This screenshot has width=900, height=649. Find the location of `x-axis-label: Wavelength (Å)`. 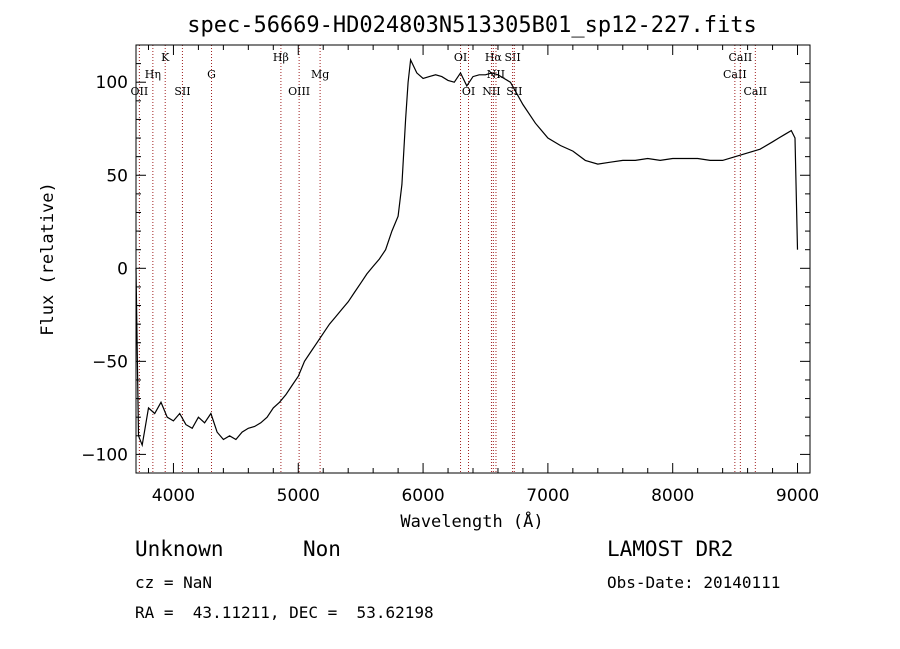

x-axis-label: Wavelength (Å) is located at coordinates (471, 521).